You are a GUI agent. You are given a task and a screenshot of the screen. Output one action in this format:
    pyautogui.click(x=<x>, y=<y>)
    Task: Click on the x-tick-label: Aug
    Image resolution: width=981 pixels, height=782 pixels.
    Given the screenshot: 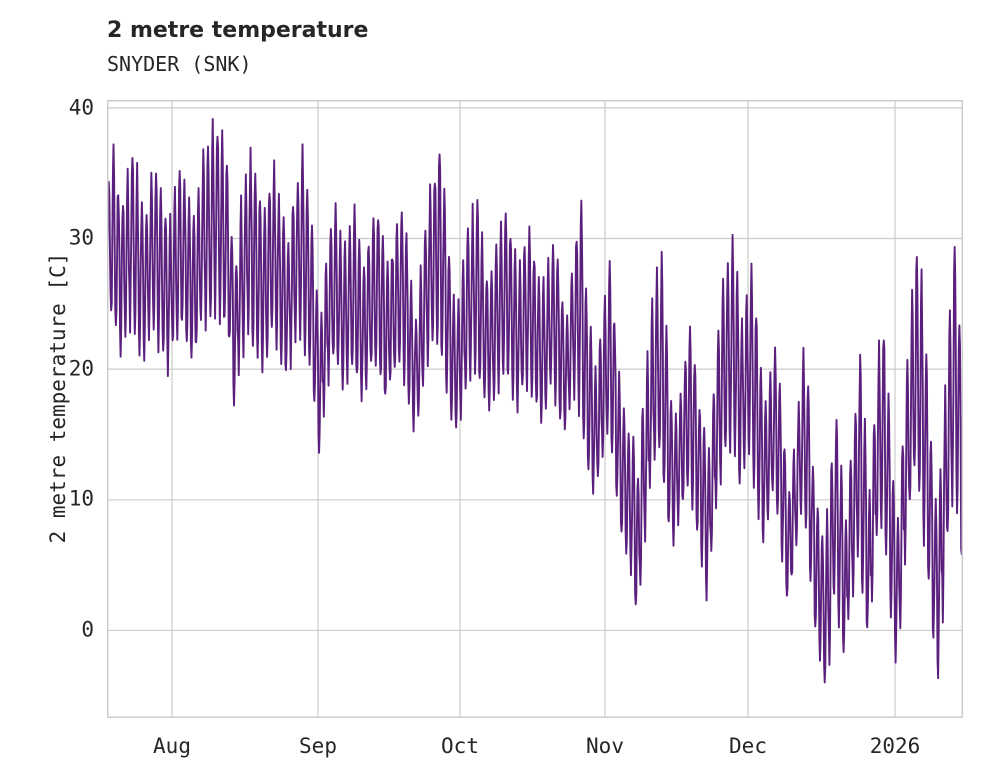 What is the action you would take?
    pyautogui.click(x=172, y=746)
    